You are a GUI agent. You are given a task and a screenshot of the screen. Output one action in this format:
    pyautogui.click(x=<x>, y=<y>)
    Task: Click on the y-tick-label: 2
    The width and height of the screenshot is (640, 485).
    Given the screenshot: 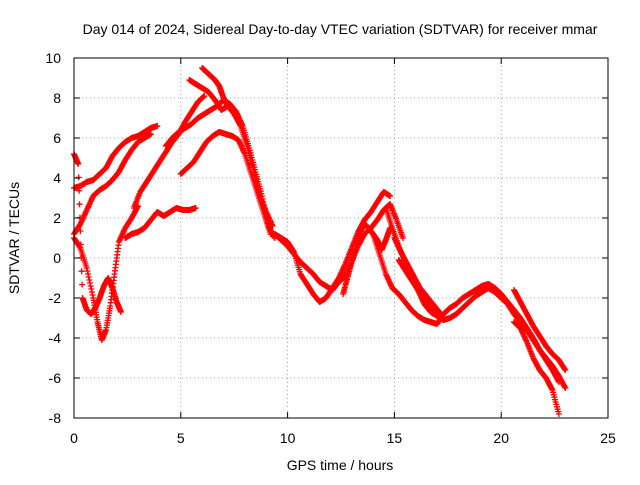 What is the action you would take?
    pyautogui.click(x=57, y=218)
    